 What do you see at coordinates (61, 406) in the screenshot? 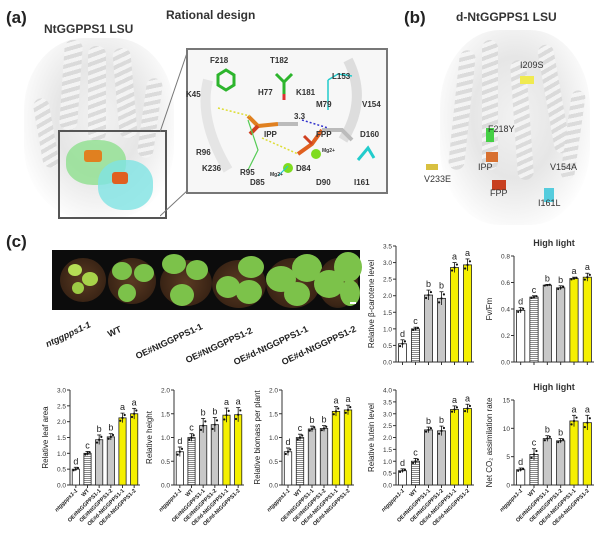
I see `svg-text: 2.5` at bounding box center [61, 406].